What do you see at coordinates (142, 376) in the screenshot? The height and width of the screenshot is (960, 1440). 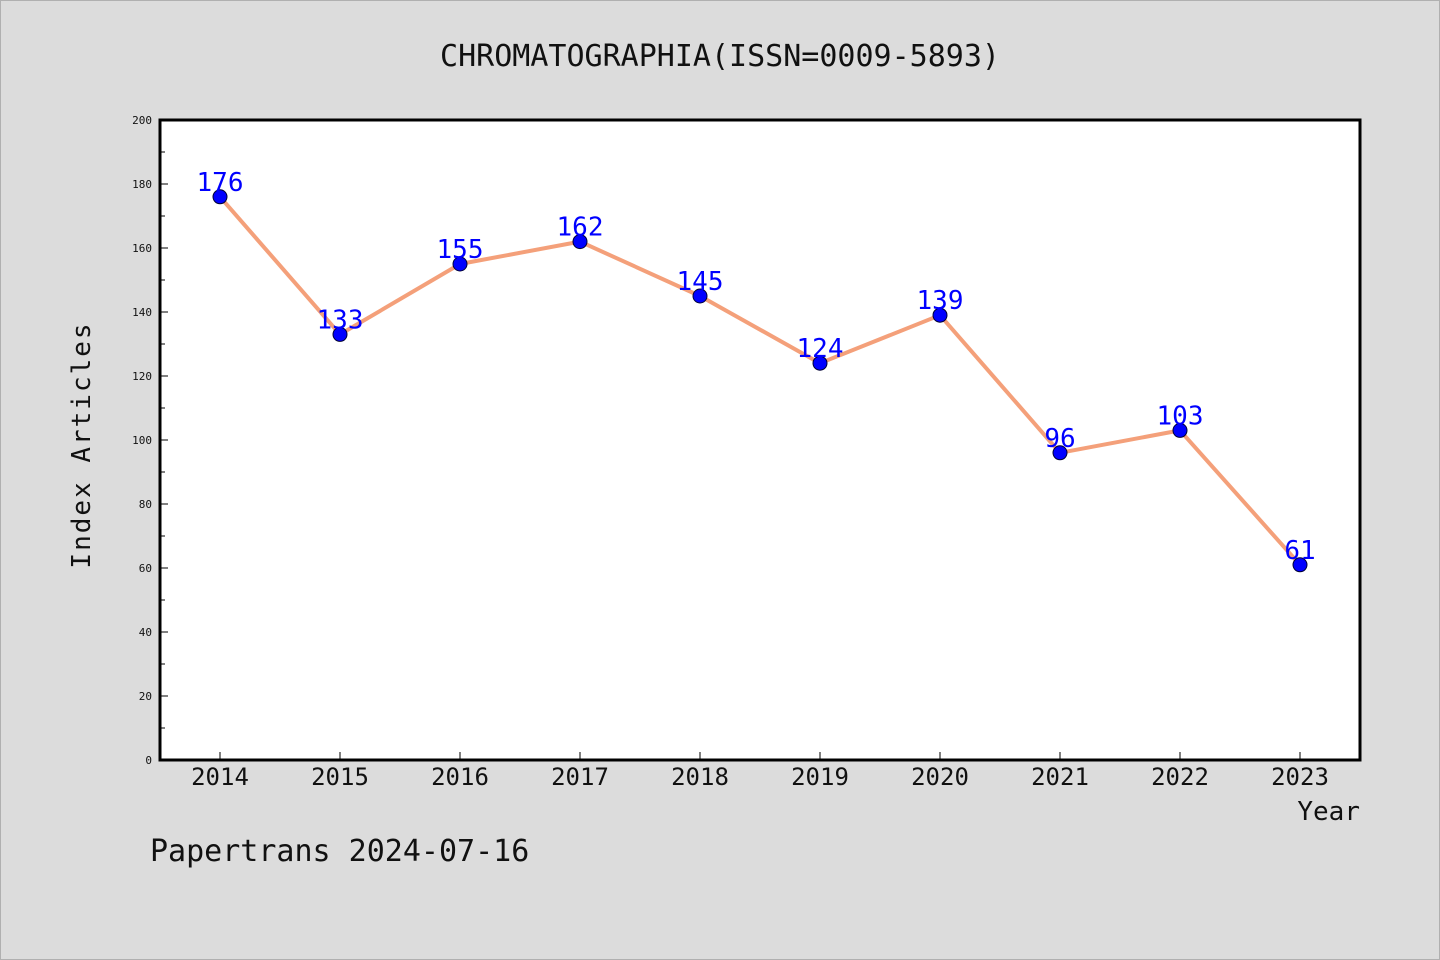 I see `y-tick-label: 120` at bounding box center [142, 376].